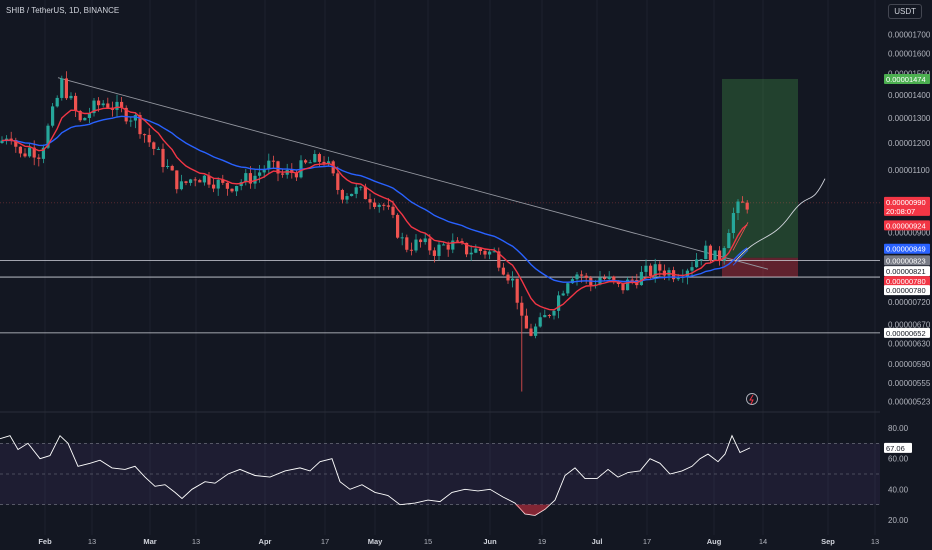 The height and width of the screenshot is (550, 932). What do you see at coordinates (532, 510) in the screenshot?
I see `rsi-oversold-fill` at bounding box center [532, 510].